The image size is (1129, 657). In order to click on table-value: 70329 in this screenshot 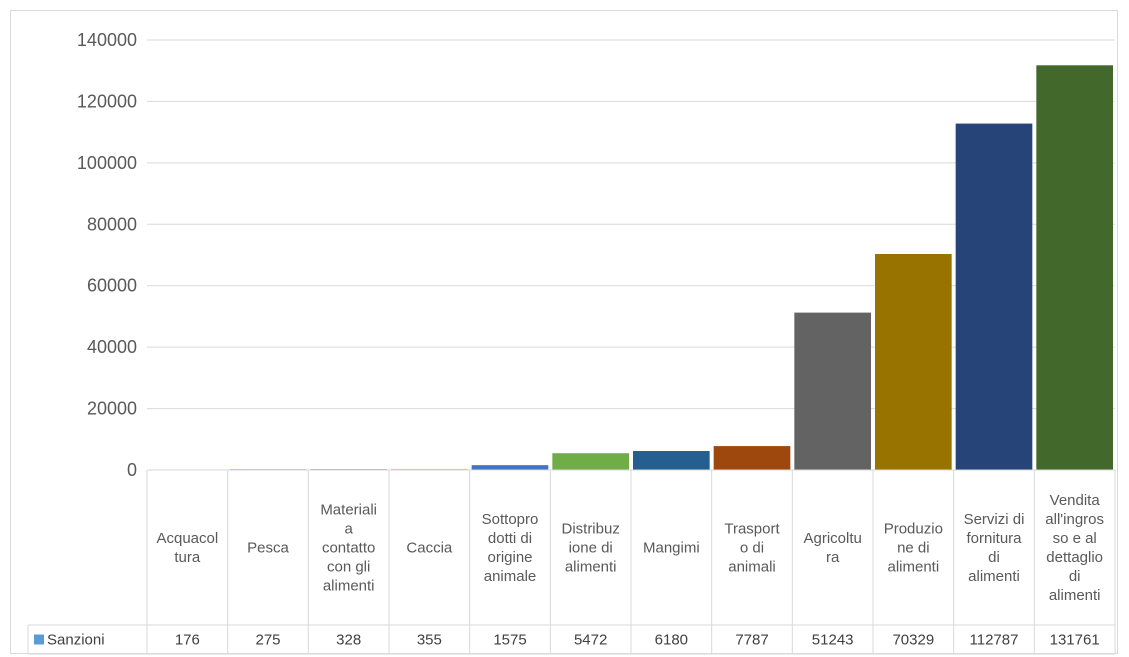, I will do `click(913, 640)`.